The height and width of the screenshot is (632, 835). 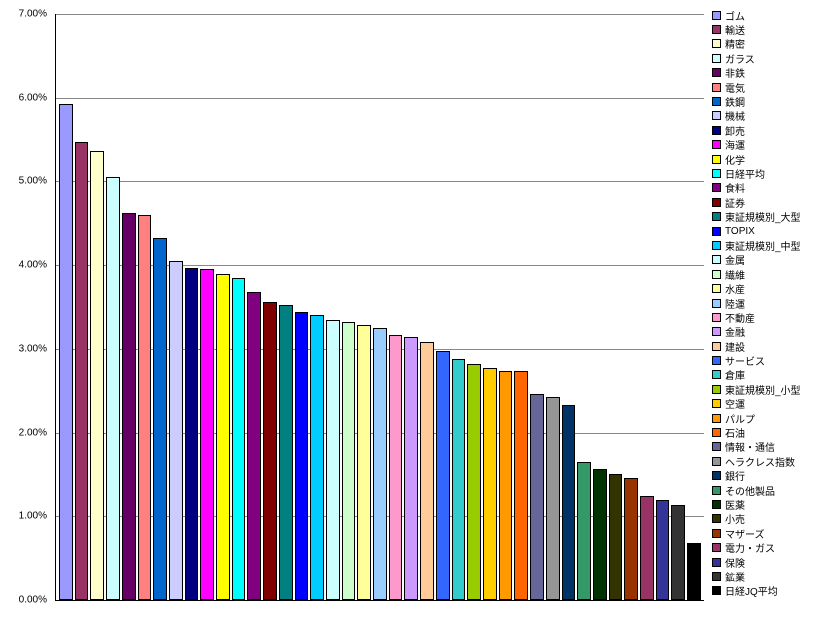 I want to click on legend-label: ゴム, so click(x=735, y=17).